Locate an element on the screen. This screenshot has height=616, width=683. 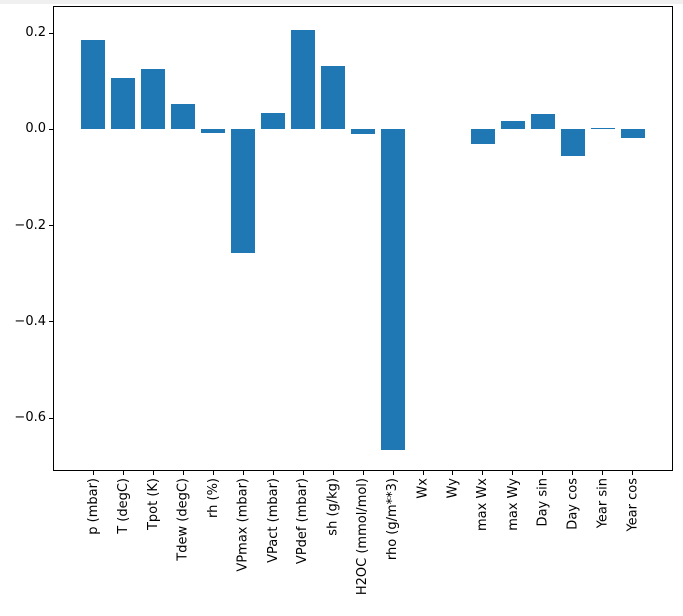
x-tick-label: p (mbar) is located at coordinates (93, 506).